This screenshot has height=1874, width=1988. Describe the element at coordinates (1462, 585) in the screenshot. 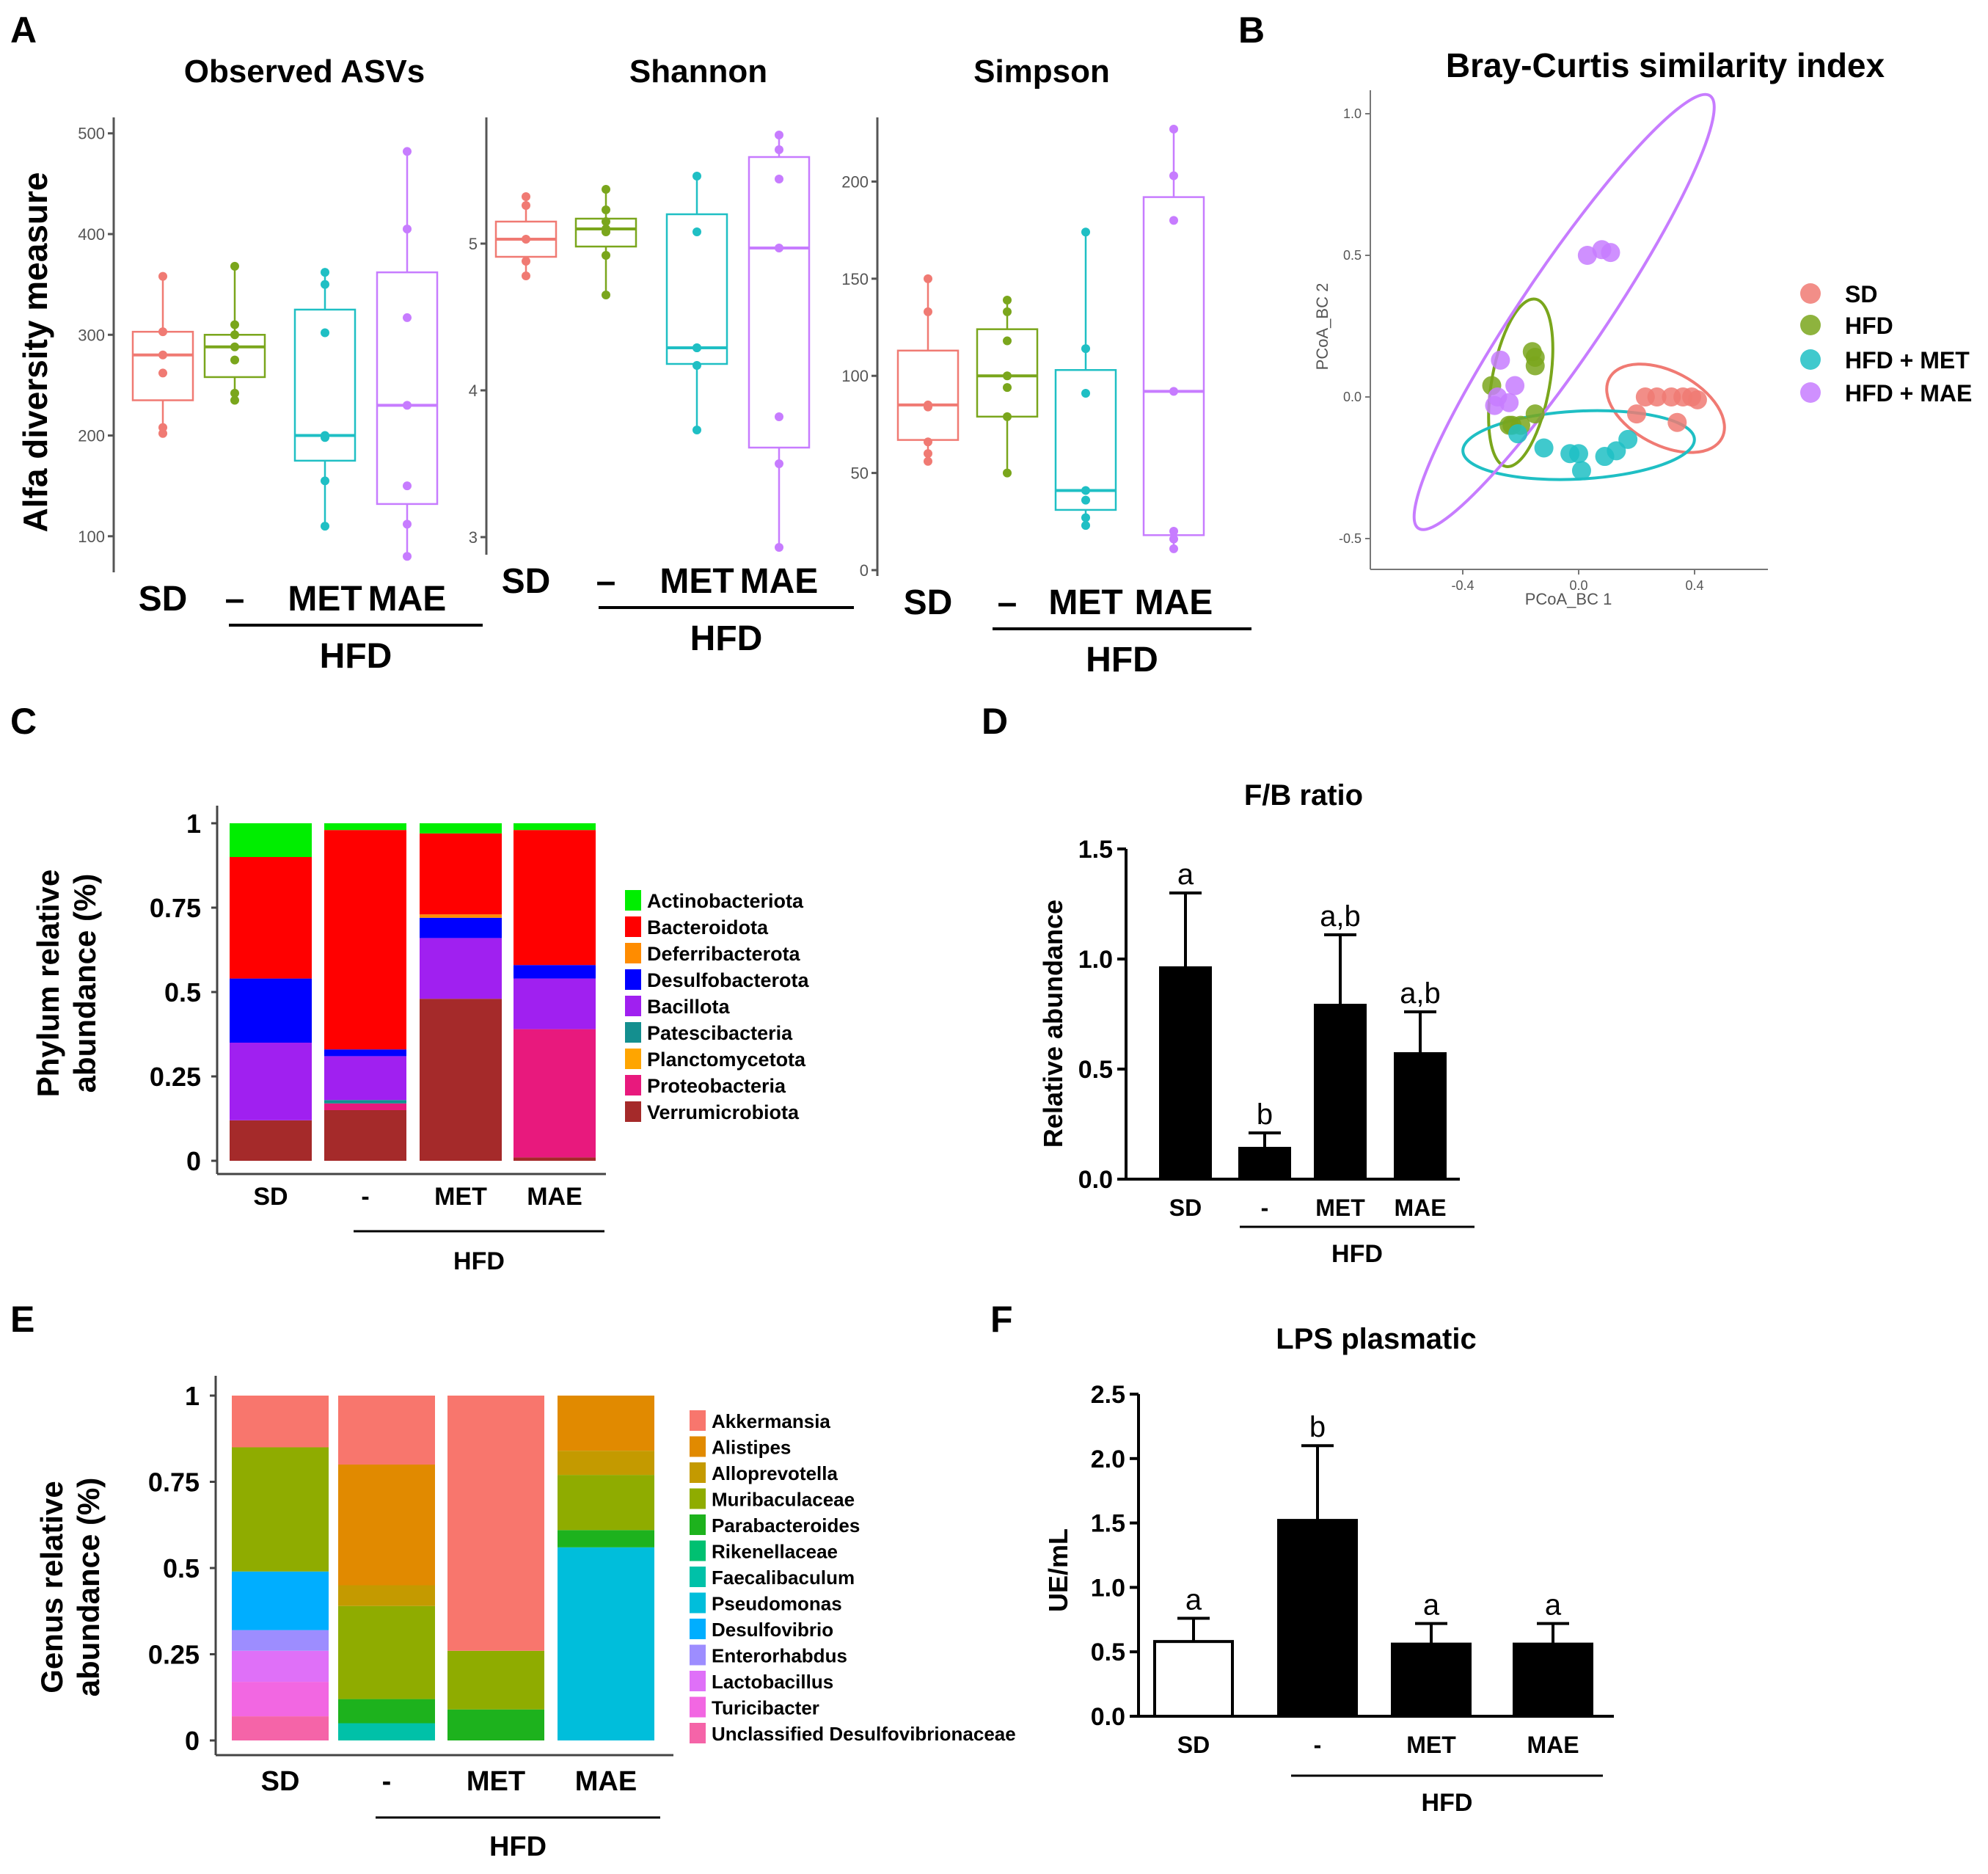

I see `x-tick-label: -0.4` at that location.